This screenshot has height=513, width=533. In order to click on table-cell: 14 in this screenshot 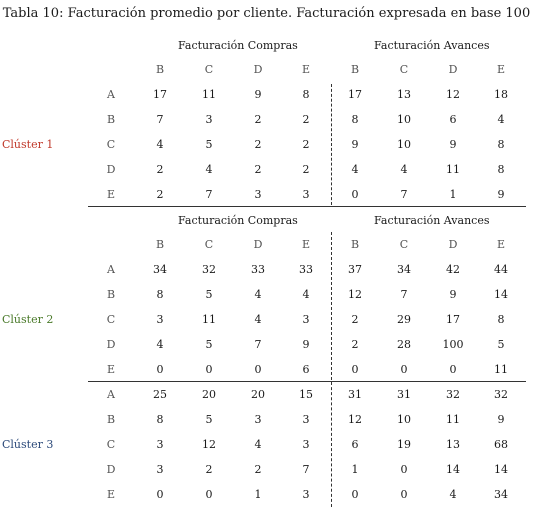, I will do `click(453, 469)`.